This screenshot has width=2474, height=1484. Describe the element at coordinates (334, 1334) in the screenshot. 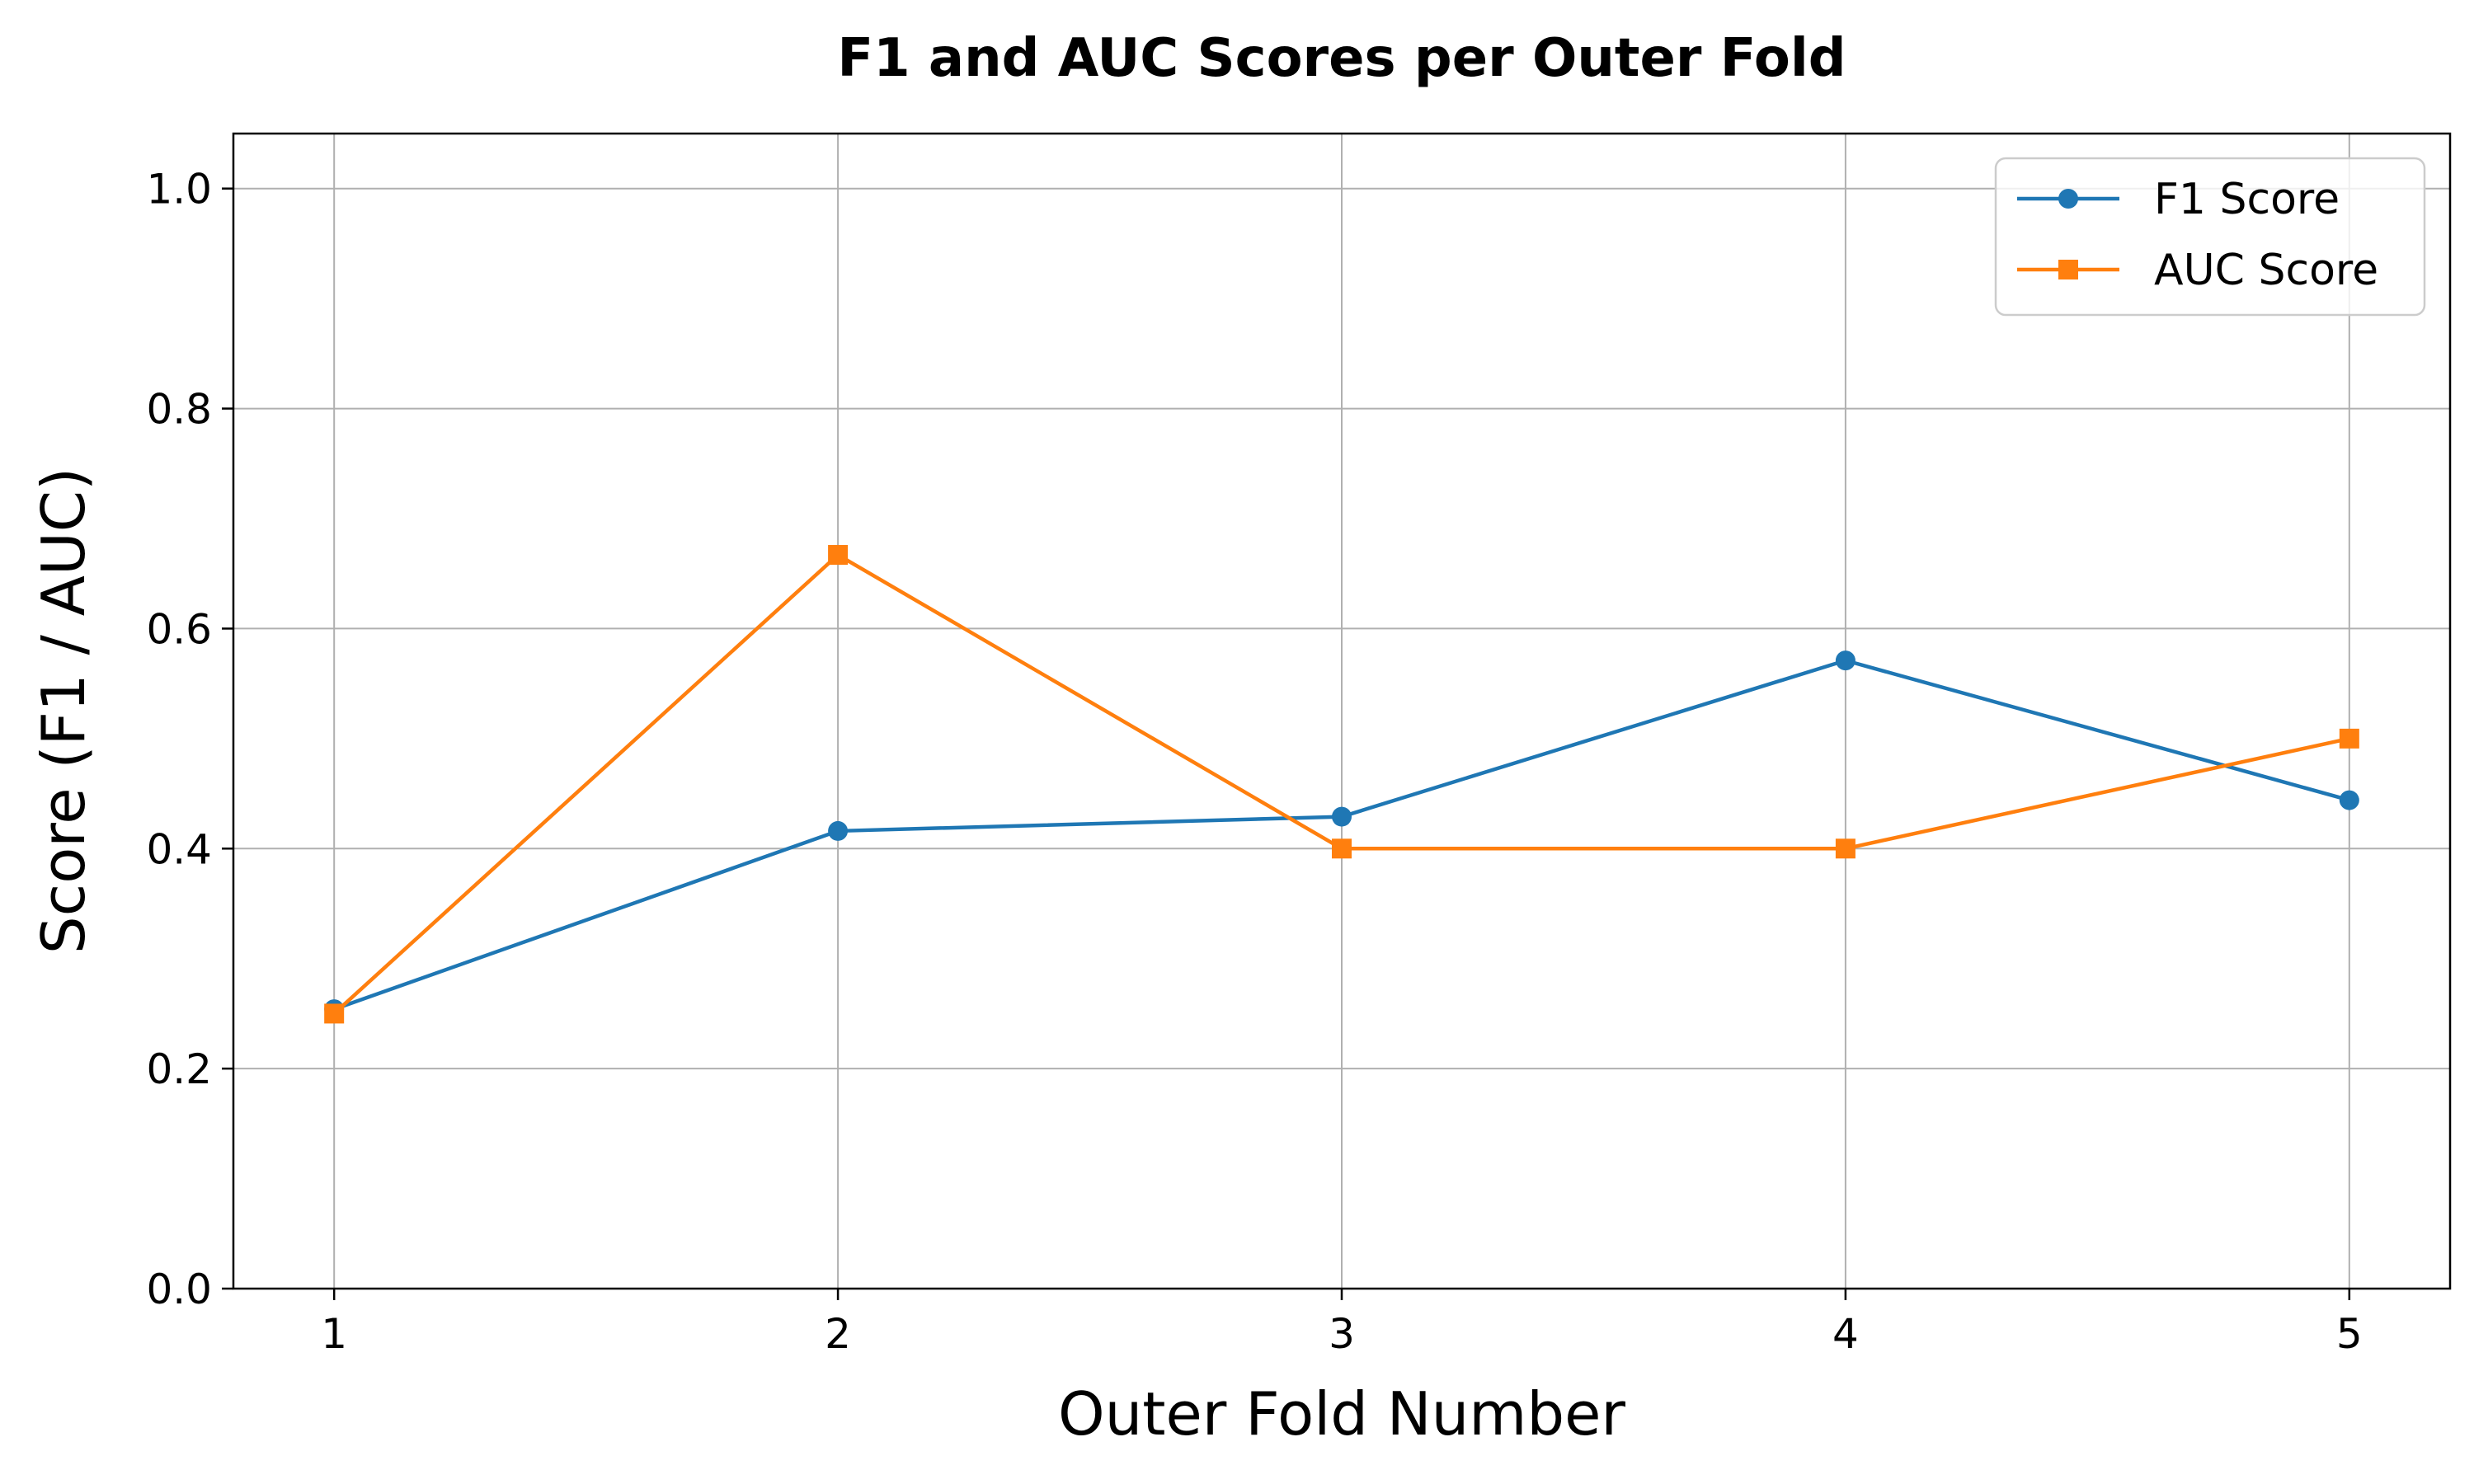

I see `x-tick-label: 1` at that location.